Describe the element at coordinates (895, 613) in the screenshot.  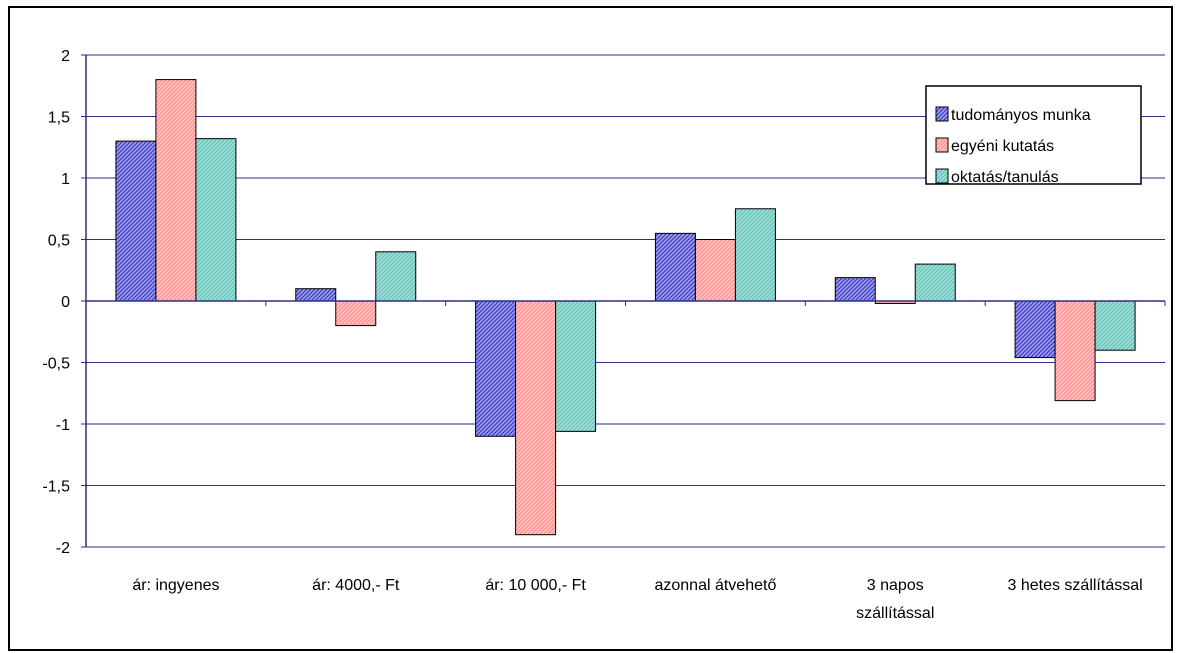
I see `x-tick-label: szállítással` at that location.